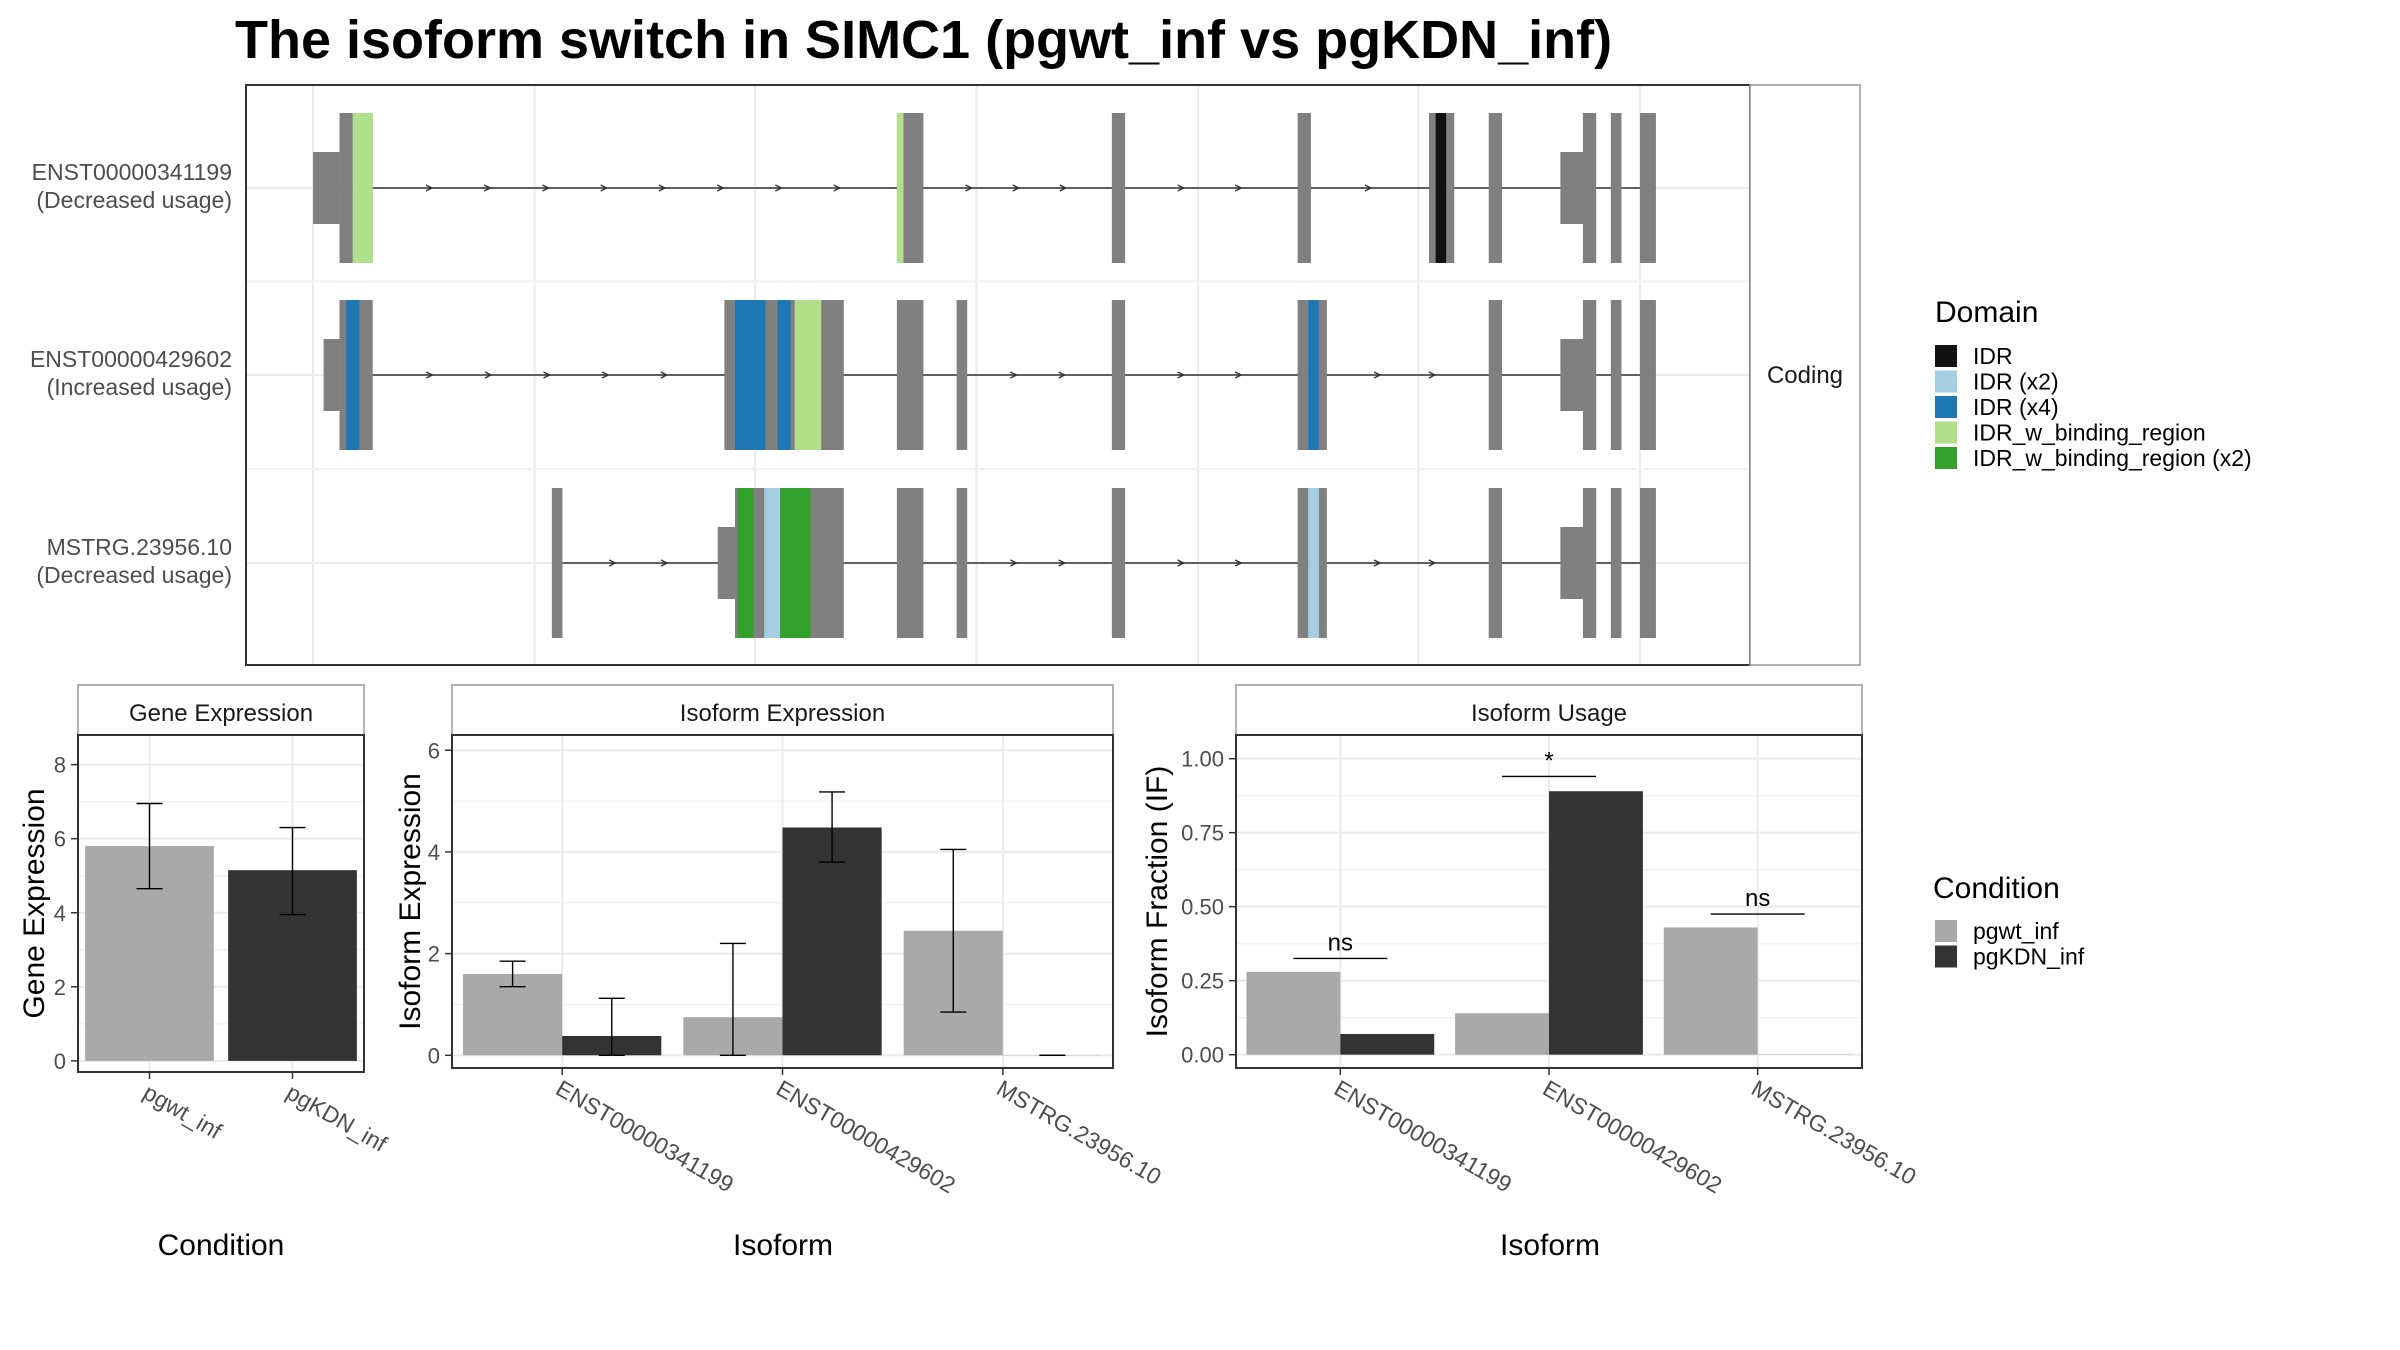  What do you see at coordinates (1202, 981) in the screenshot?
I see `y-tick-label: 0.25` at bounding box center [1202, 981].